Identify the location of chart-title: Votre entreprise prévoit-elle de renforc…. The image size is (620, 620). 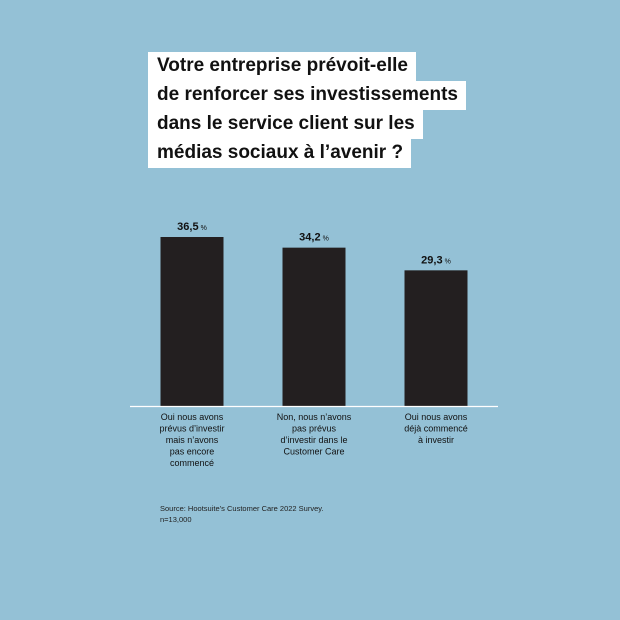
(307, 110).